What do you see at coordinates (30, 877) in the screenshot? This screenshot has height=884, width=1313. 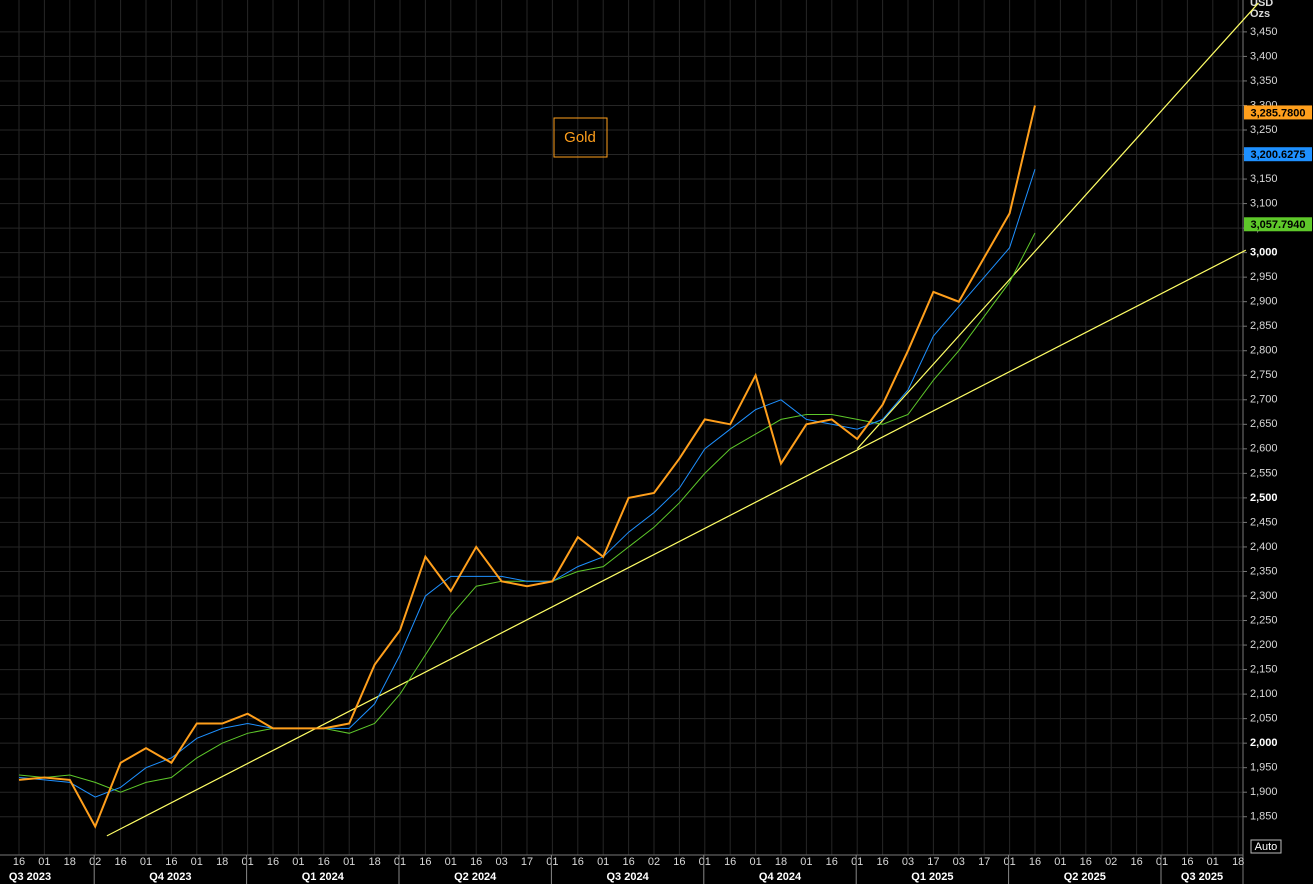 I see `quarter-label: Q3 2023` at bounding box center [30, 877].